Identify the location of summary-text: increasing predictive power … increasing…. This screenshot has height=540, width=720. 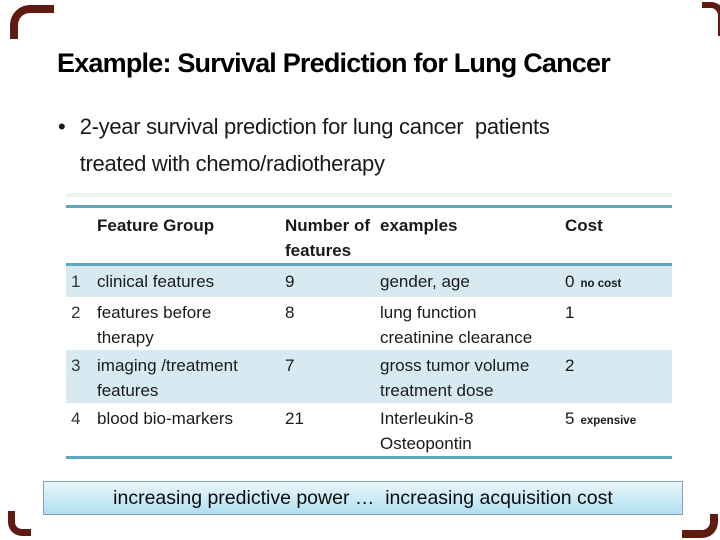
(363, 497).